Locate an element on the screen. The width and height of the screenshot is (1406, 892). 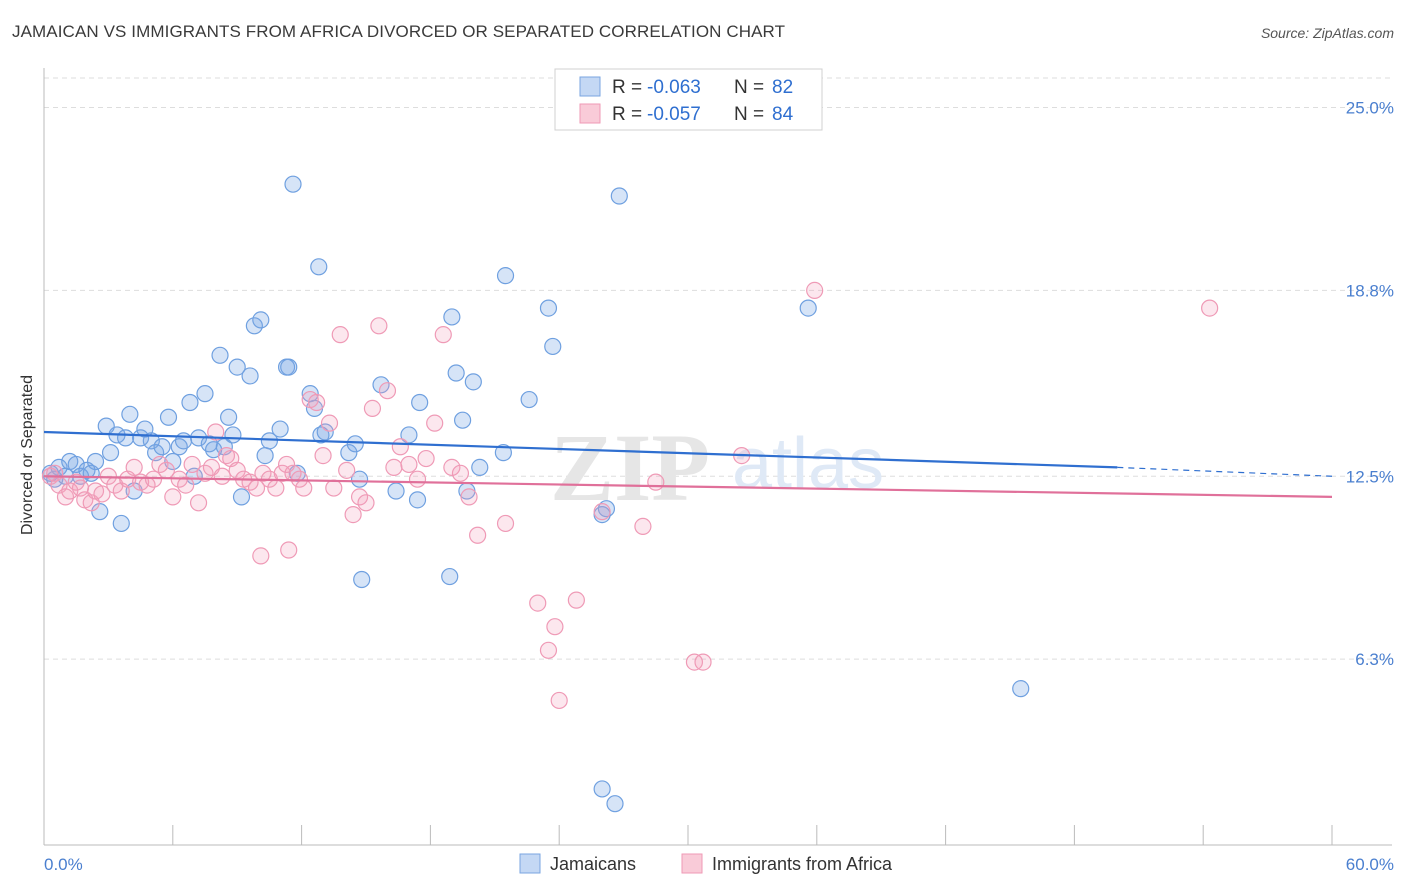
series-legend-swatch-jamaicans is located at coordinates (530, 863).